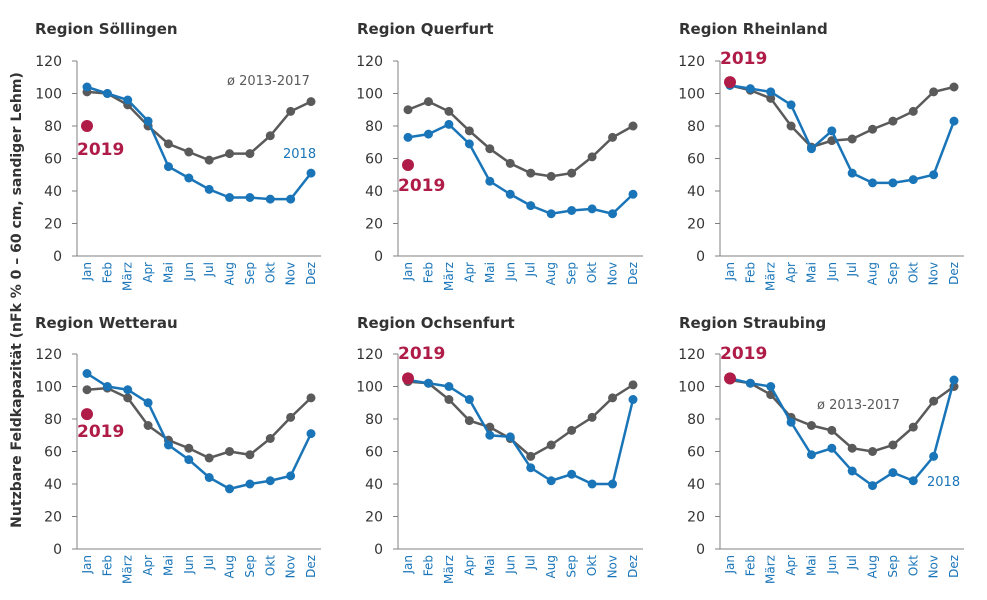 The image size is (987, 600). Describe the element at coordinates (106, 323) in the screenshot. I see `chart-title: Region Wetterau` at that location.